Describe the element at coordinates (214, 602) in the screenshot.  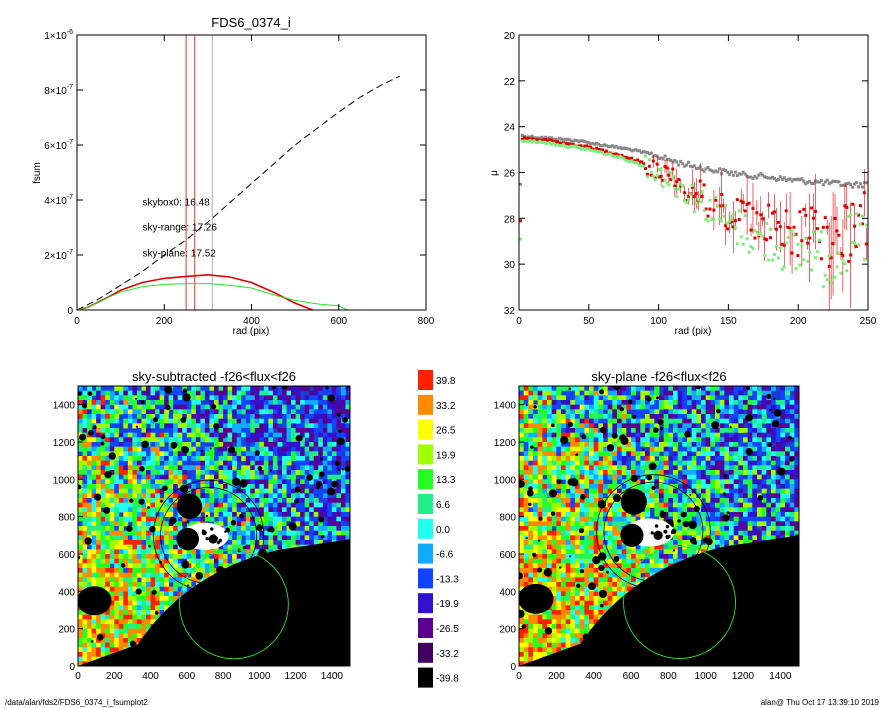
I see `sub-img-mask-region` at that location.